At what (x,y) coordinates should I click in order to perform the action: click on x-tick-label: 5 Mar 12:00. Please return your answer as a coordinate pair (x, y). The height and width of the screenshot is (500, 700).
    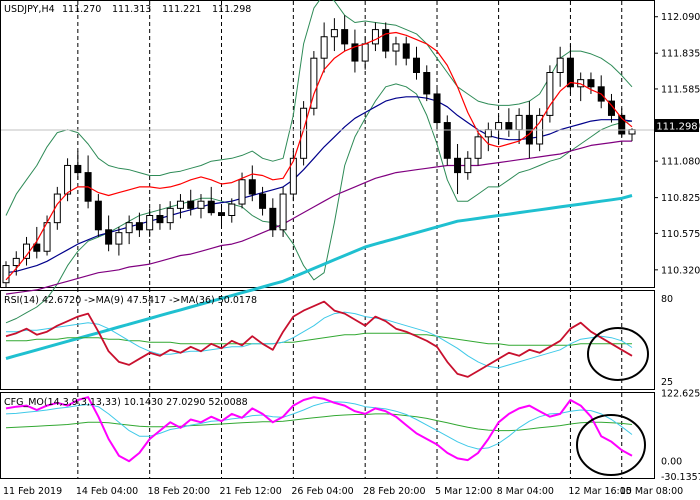
    Looking at the image, I should click on (463, 491).